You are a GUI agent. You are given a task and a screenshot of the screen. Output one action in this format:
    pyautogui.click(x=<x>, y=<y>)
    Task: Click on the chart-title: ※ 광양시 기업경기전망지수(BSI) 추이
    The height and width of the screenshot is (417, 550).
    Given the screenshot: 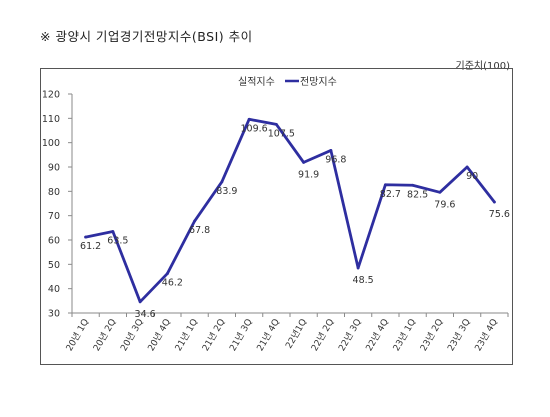 What is the action you would take?
    pyautogui.click(x=146, y=36)
    